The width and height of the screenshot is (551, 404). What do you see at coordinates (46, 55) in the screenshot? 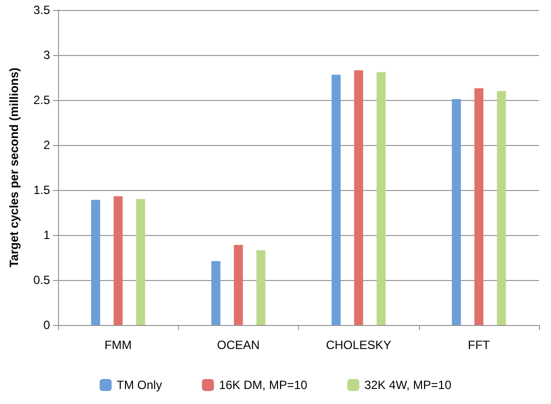
I see `y-tick-label: 3` at bounding box center [46, 55].